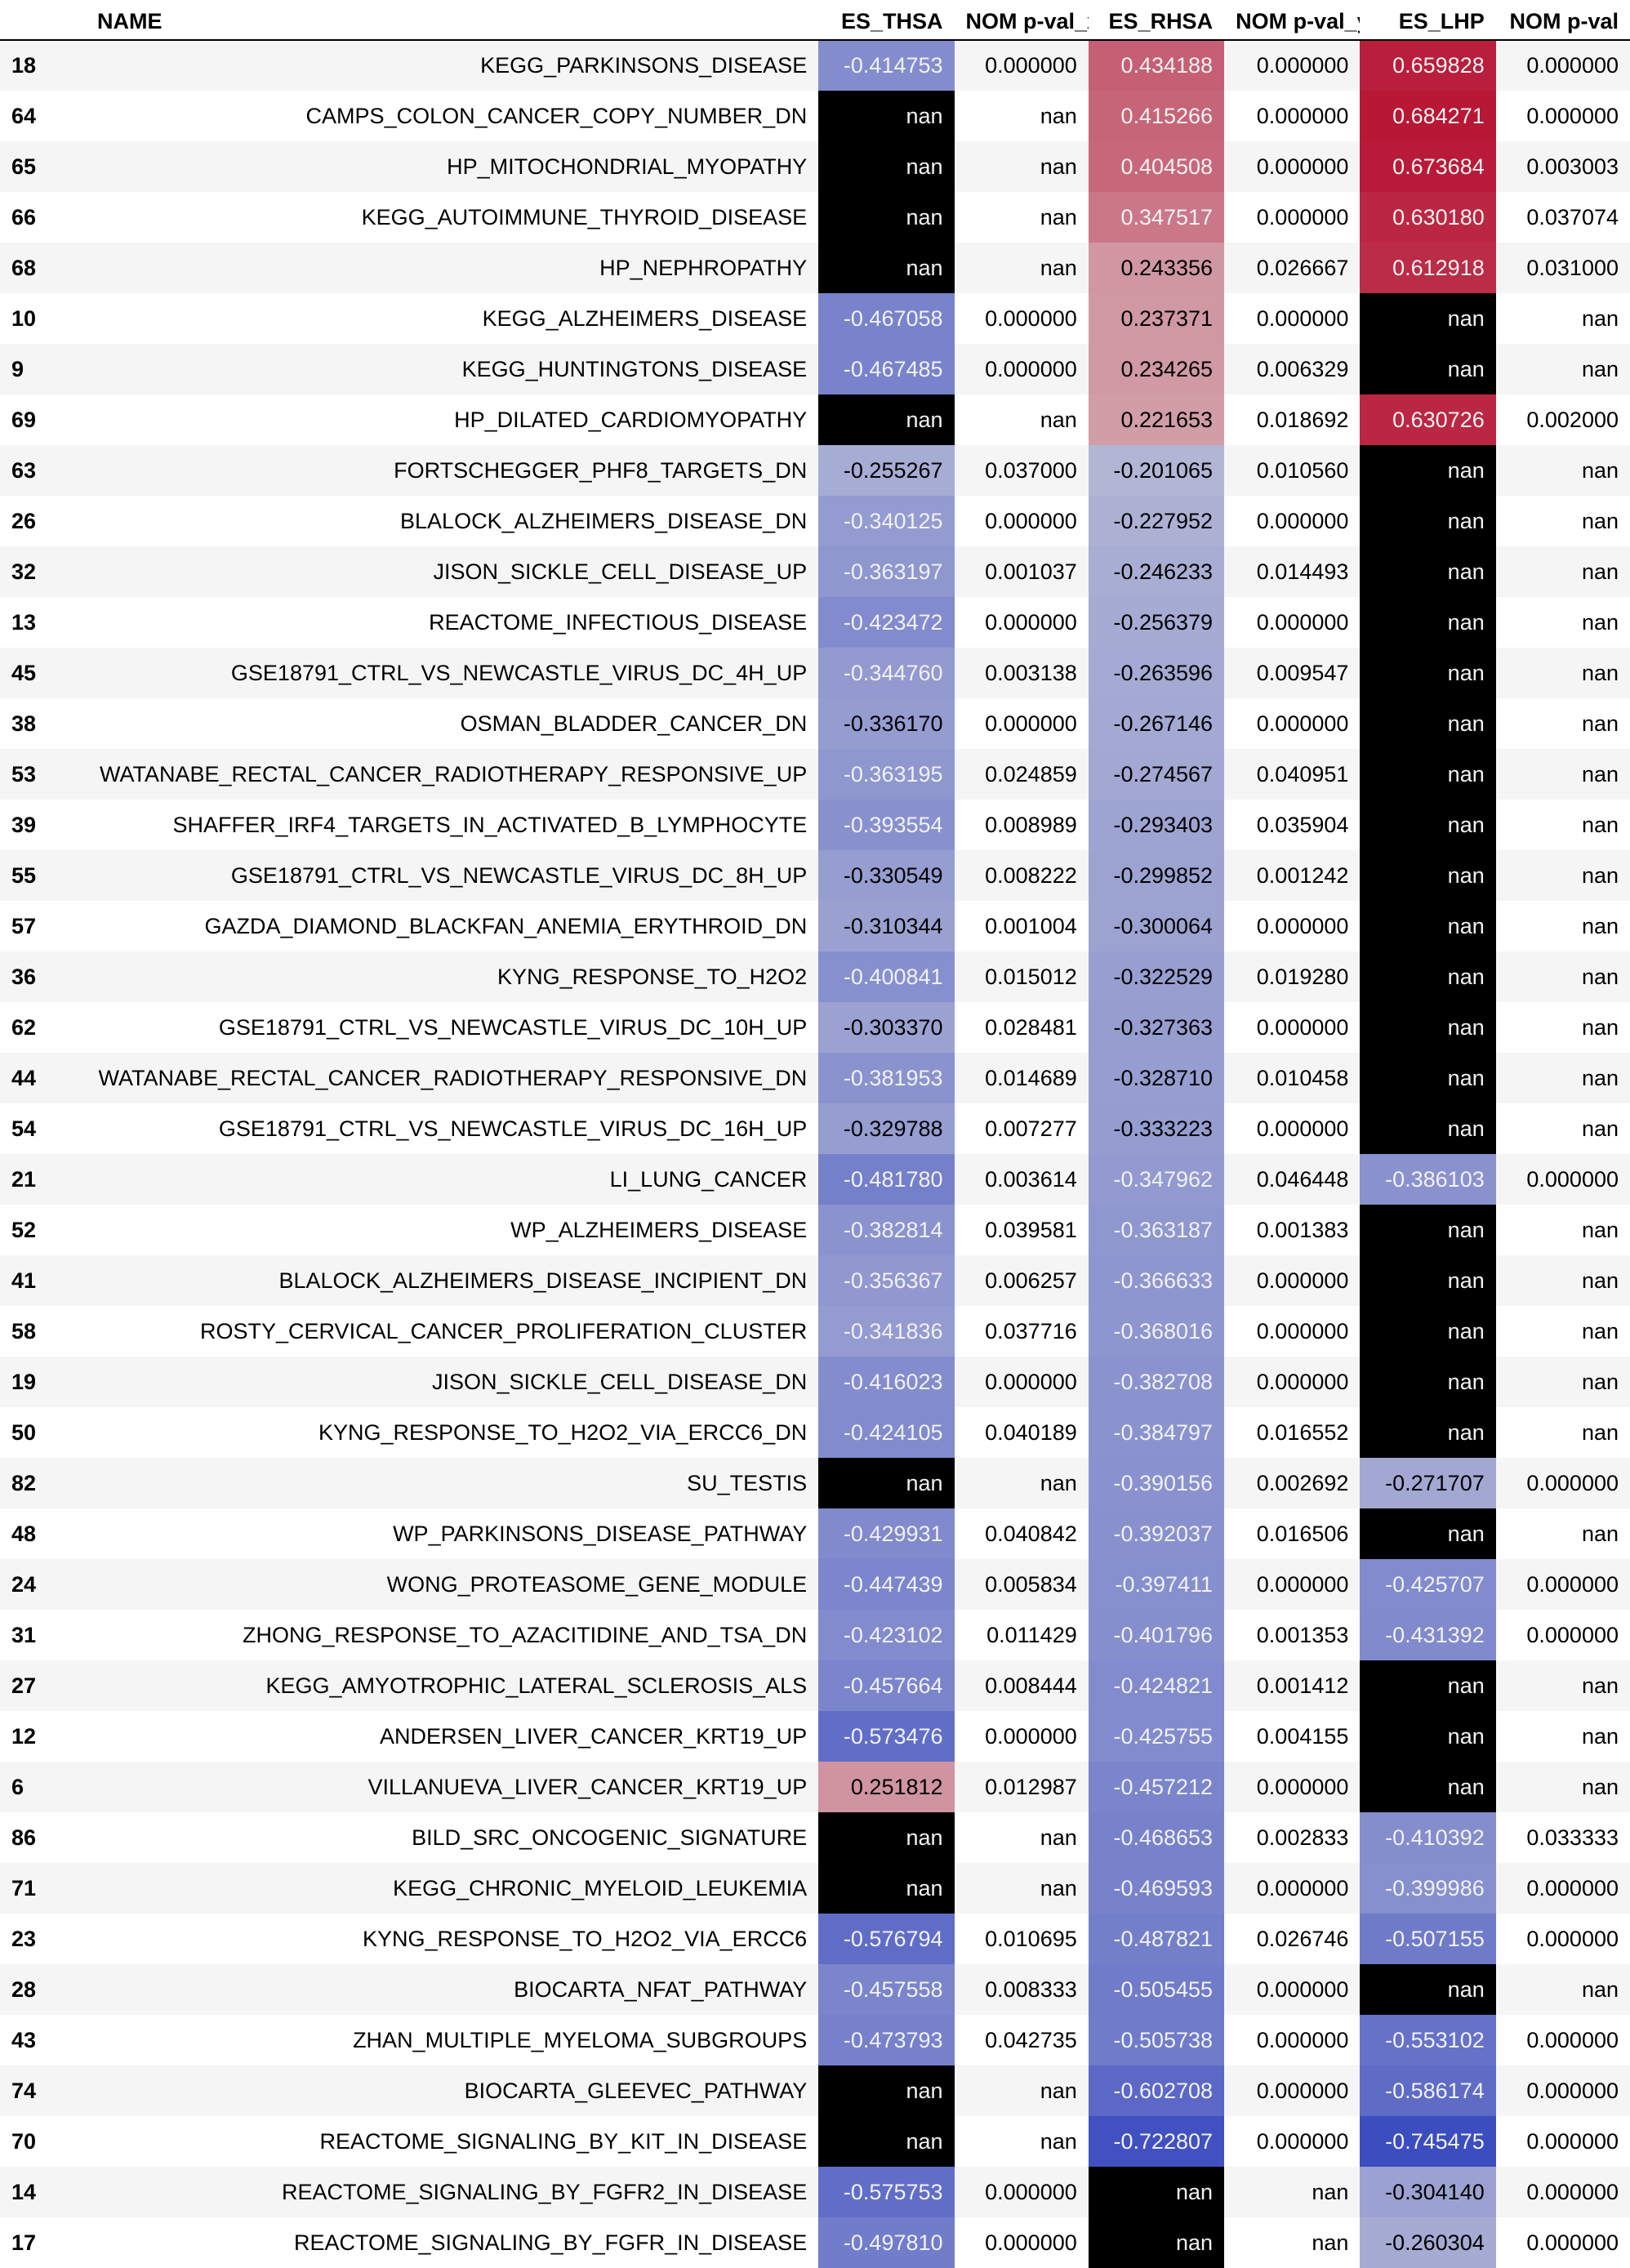 Image resolution: width=1630 pixels, height=2268 pixels. What do you see at coordinates (1031, 1027) in the screenshot?
I see `pval-x-cell: 0.028481` at bounding box center [1031, 1027].